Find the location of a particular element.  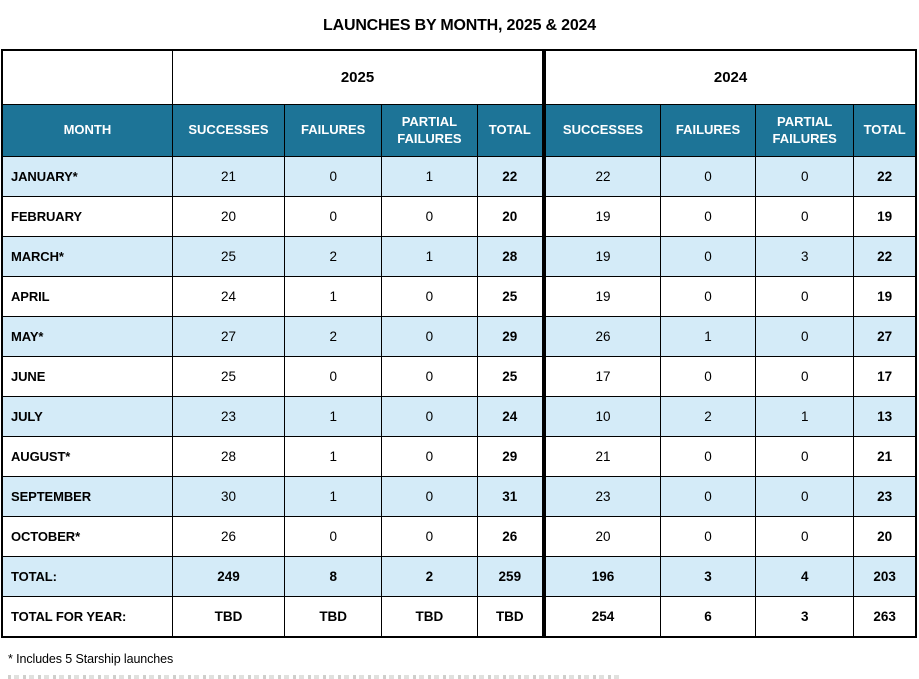

month-cell: SEPTEMBER is located at coordinates (87, 496).